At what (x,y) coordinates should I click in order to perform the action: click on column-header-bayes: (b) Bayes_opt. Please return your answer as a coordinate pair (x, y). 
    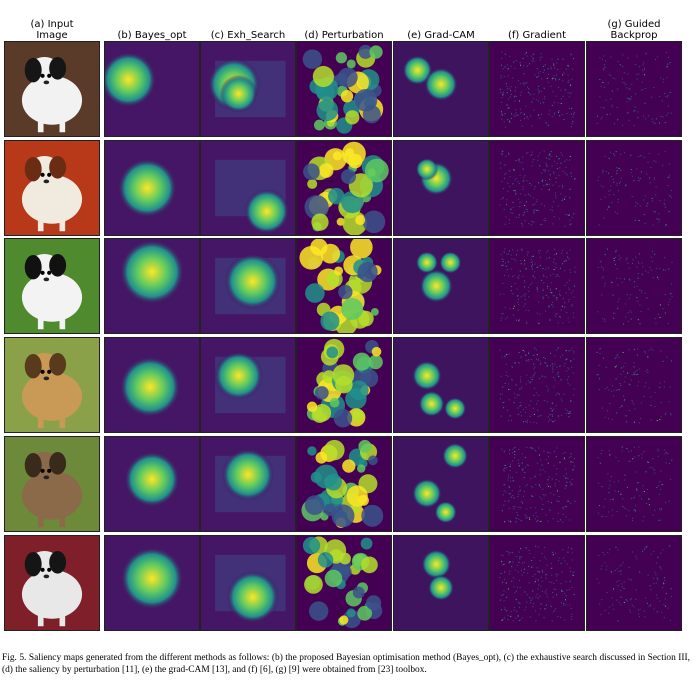
    Looking at the image, I should click on (152, 35).